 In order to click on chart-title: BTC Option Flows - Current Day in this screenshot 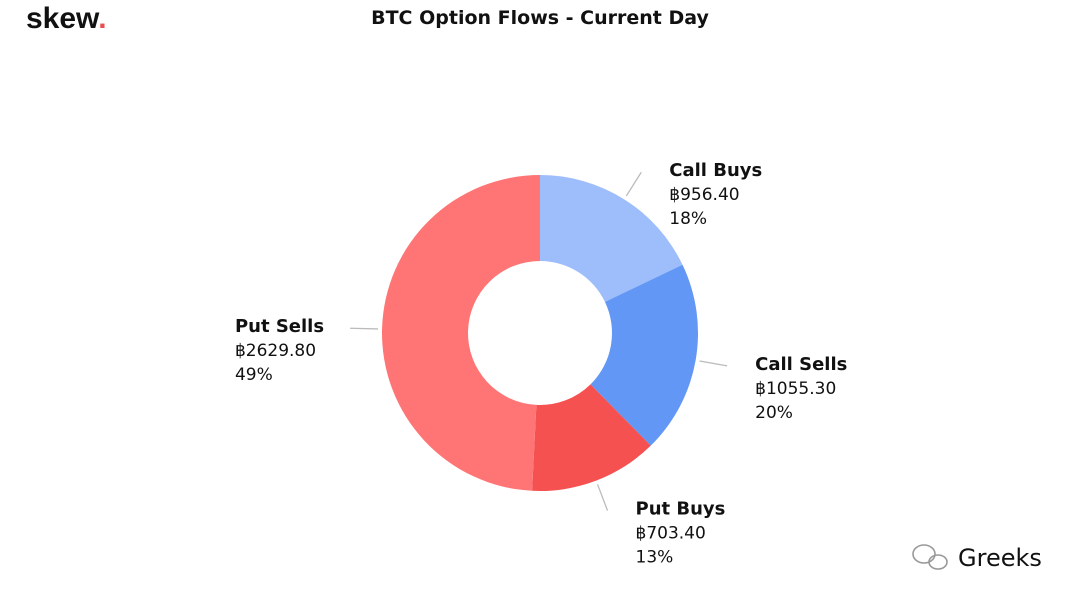, I will do `click(540, 18)`.